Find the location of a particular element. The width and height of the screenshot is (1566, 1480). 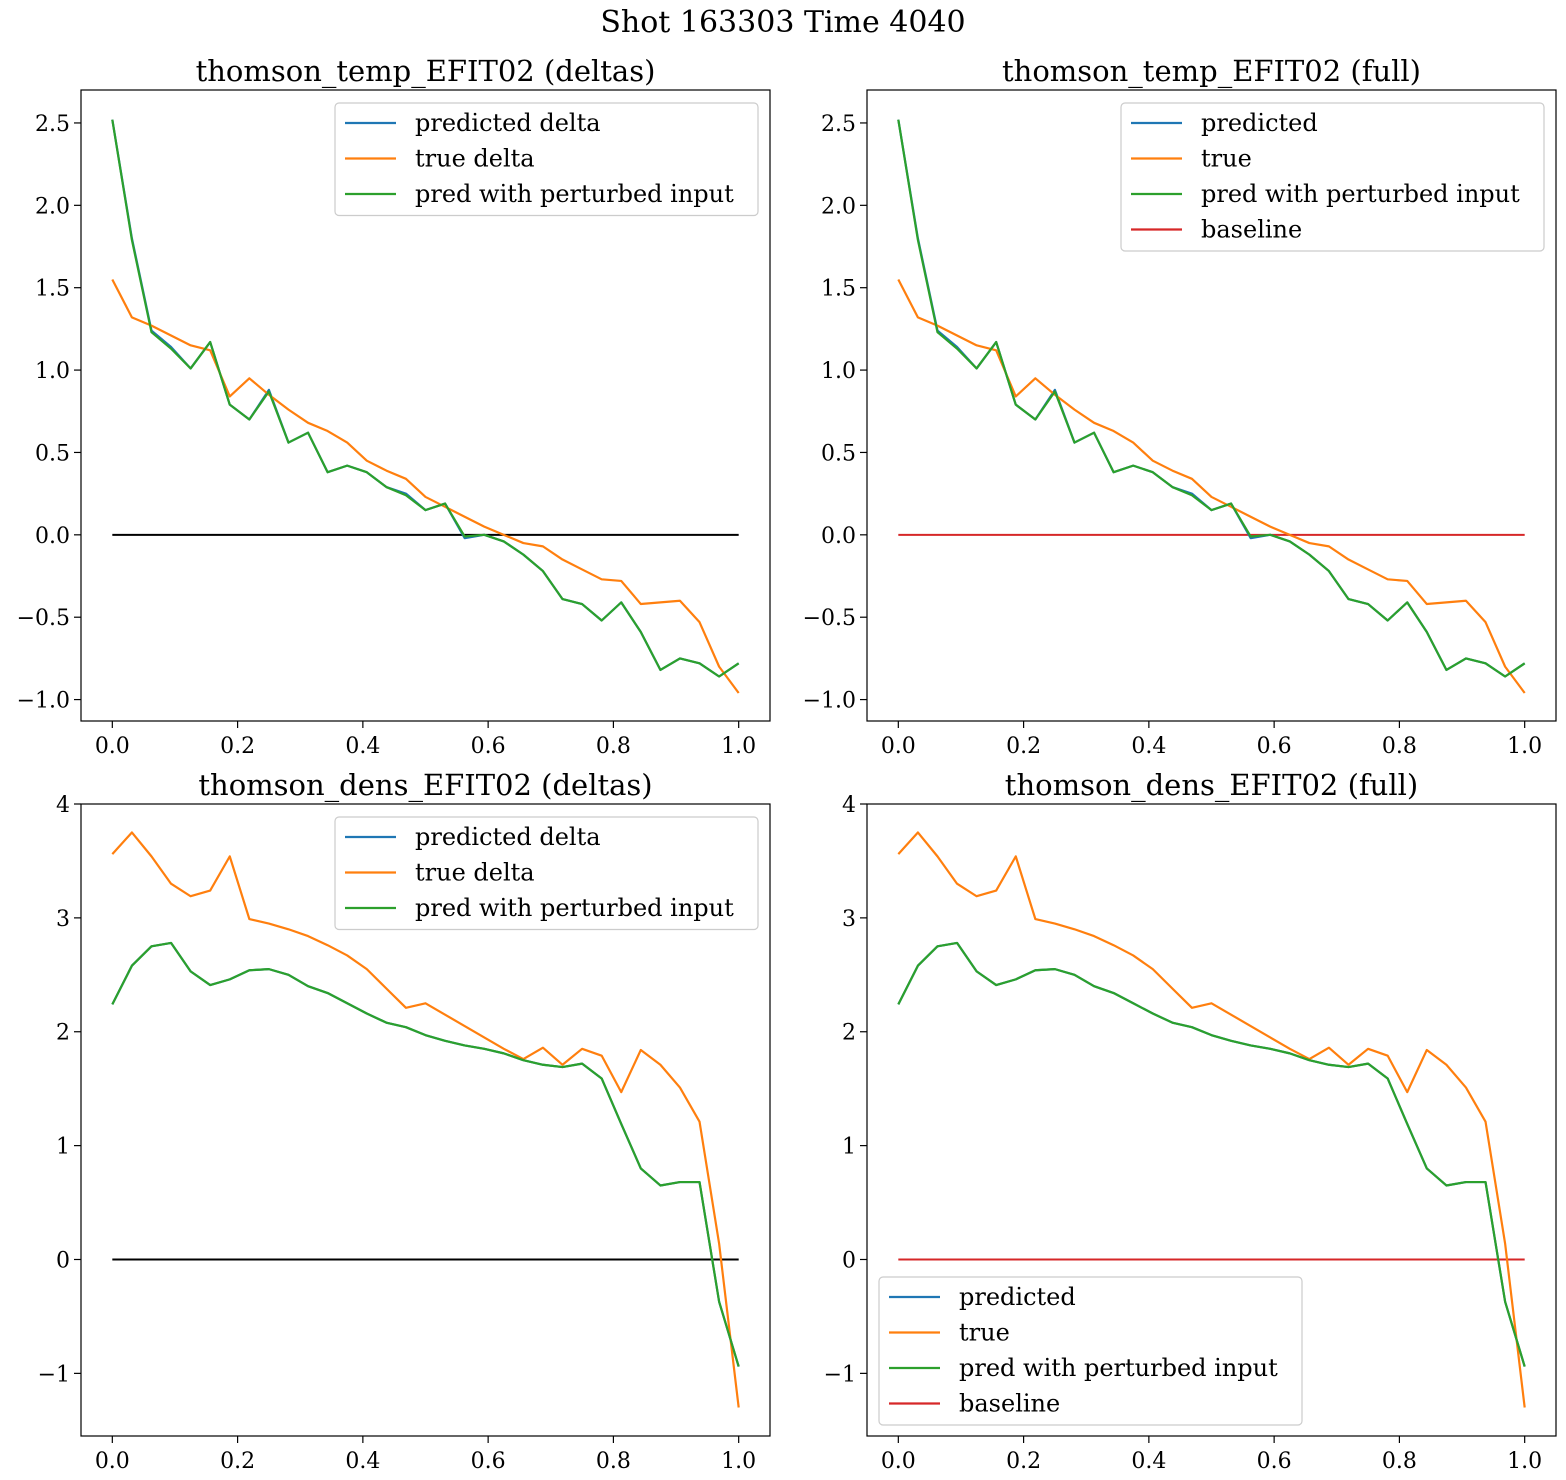

subplot-title: thomson_dens_EFIT02 (deltas) is located at coordinates (425, 785).